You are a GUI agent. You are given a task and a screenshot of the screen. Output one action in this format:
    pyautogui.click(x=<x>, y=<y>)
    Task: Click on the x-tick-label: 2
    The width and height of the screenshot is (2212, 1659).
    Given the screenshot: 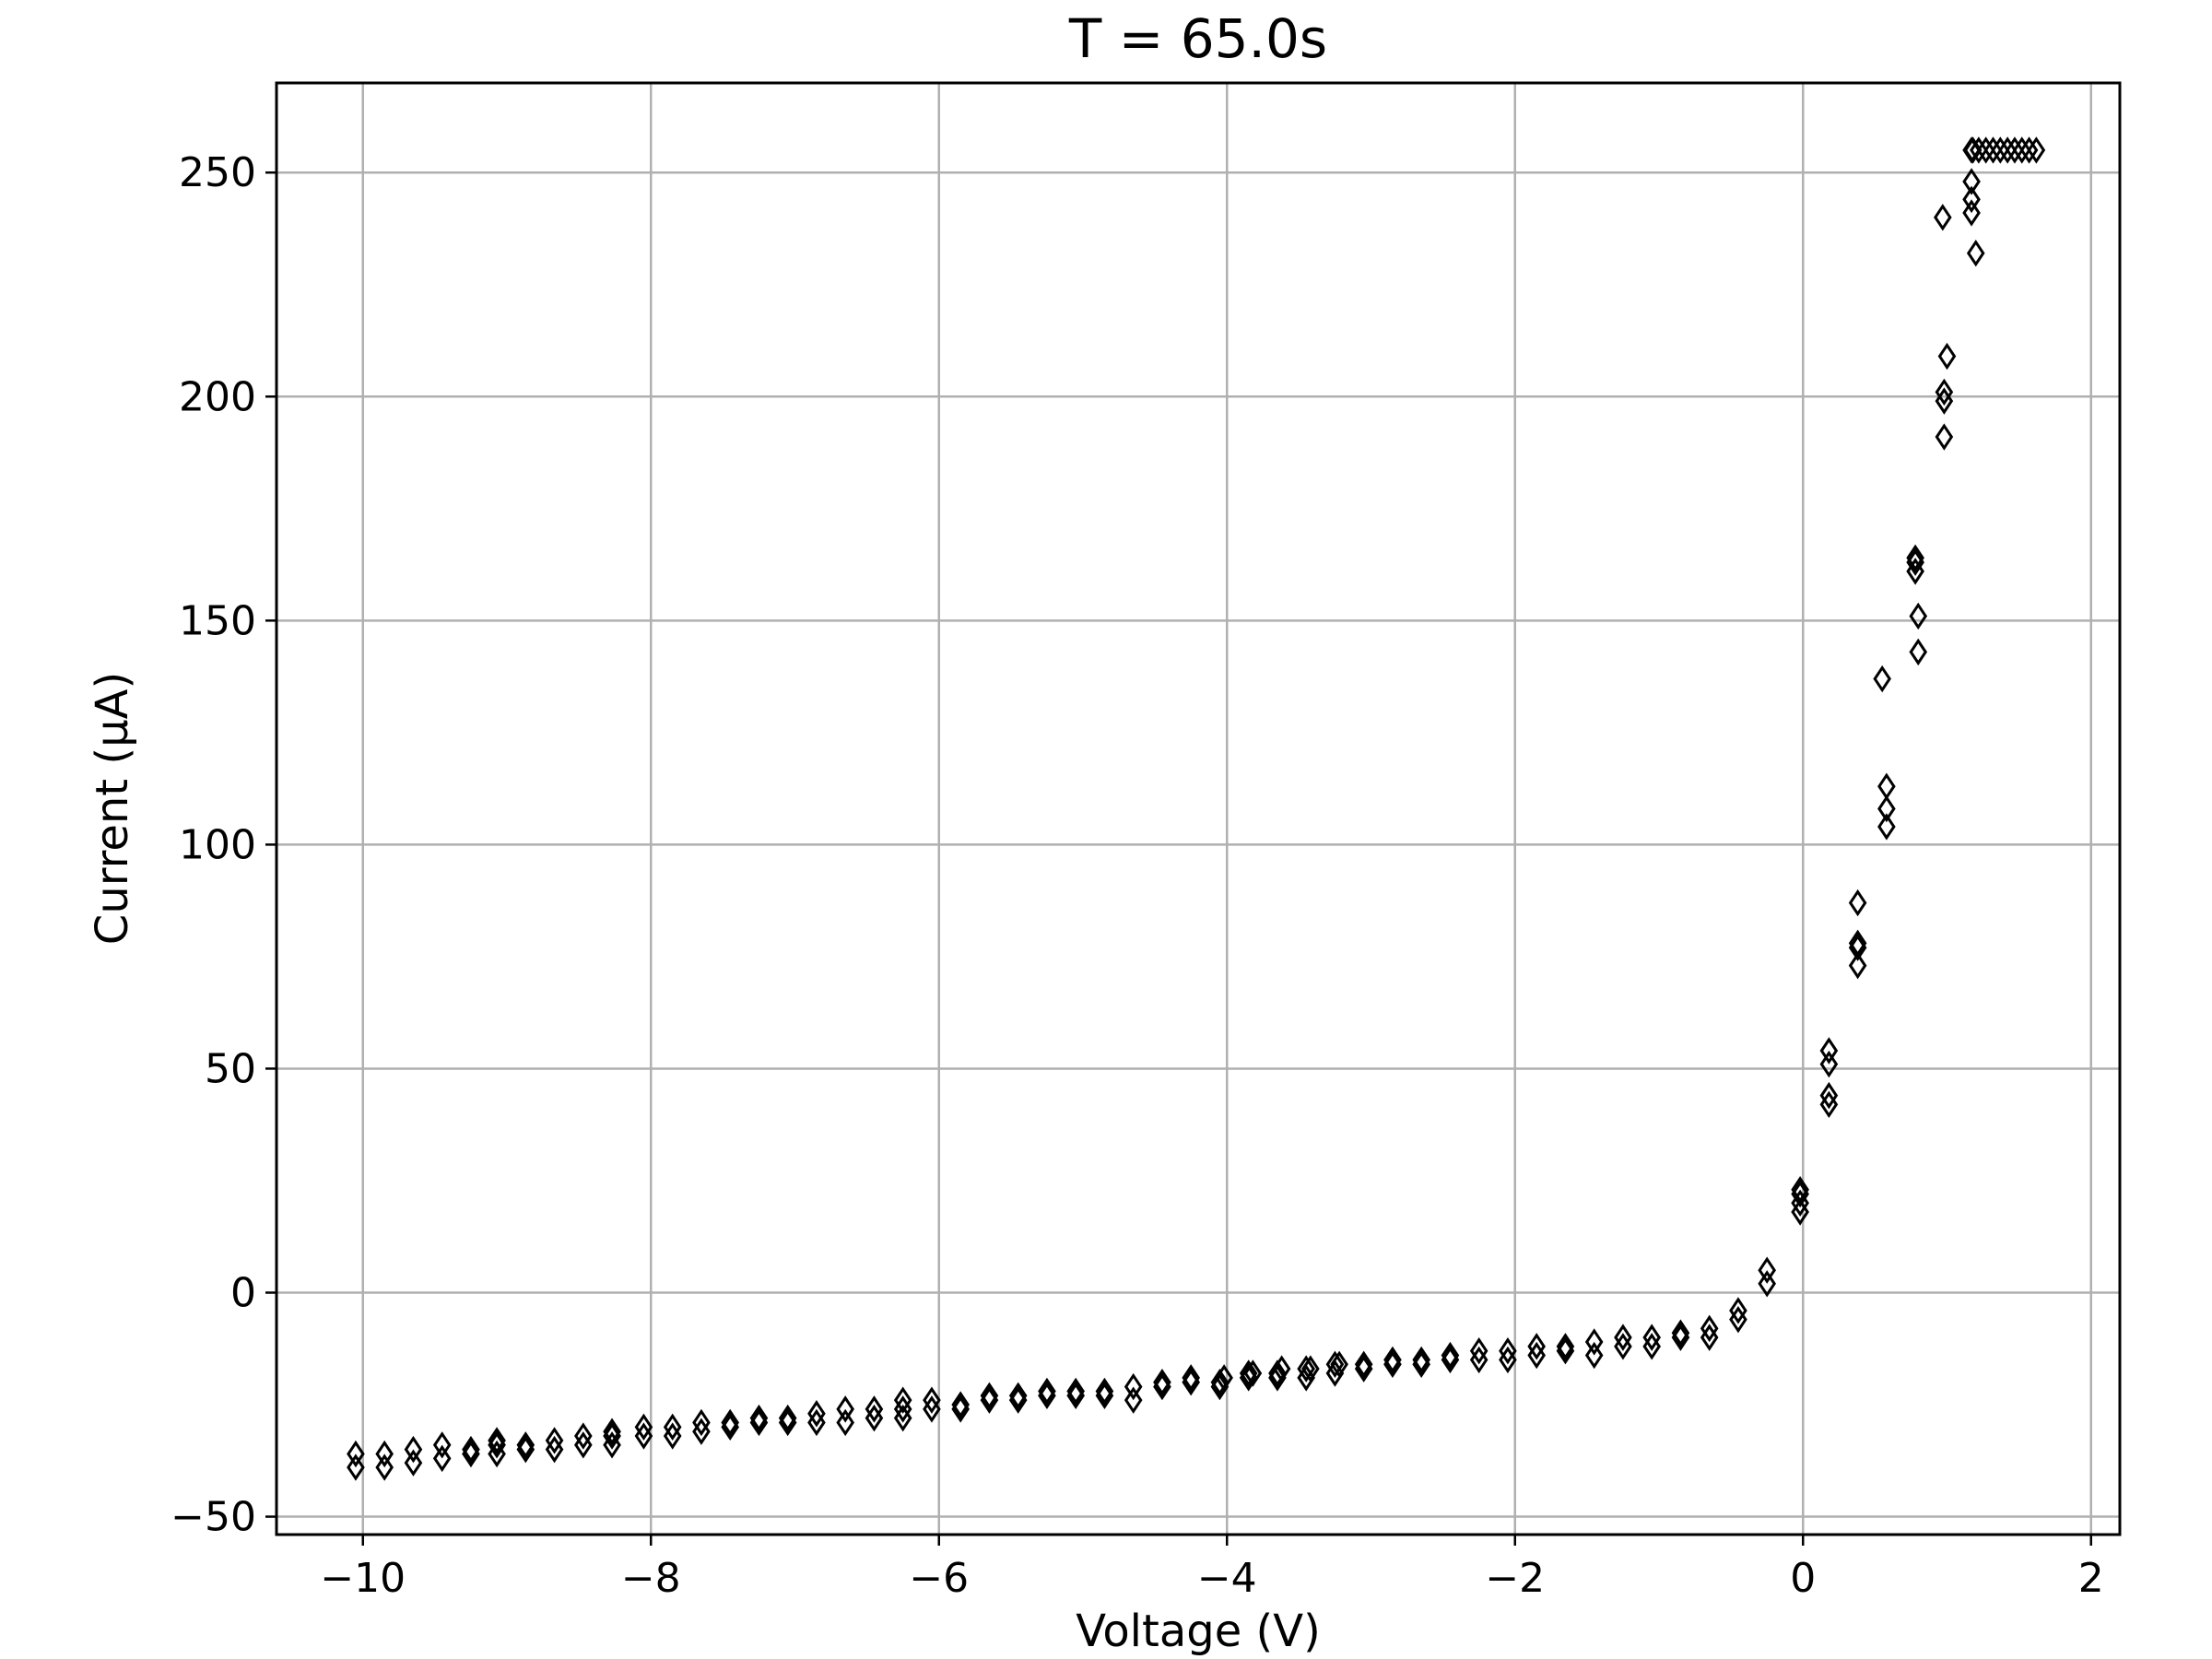 What is the action you would take?
    pyautogui.click(x=2091, y=1578)
    